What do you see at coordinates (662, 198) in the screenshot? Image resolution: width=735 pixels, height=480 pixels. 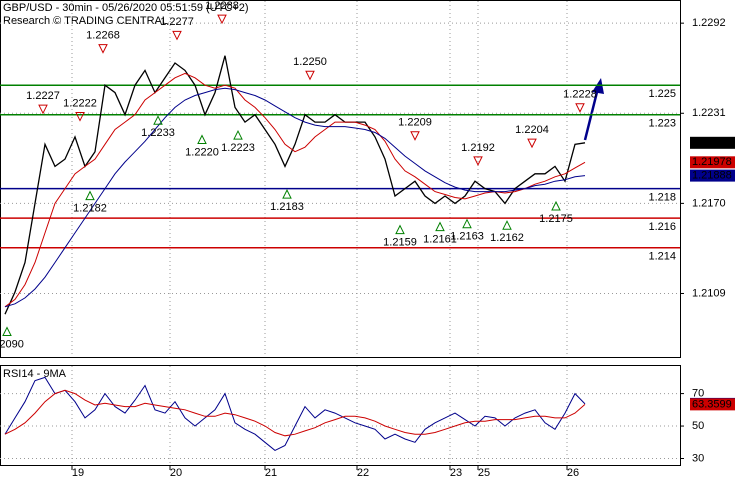 I see `level-label: 1.218` at bounding box center [662, 198].